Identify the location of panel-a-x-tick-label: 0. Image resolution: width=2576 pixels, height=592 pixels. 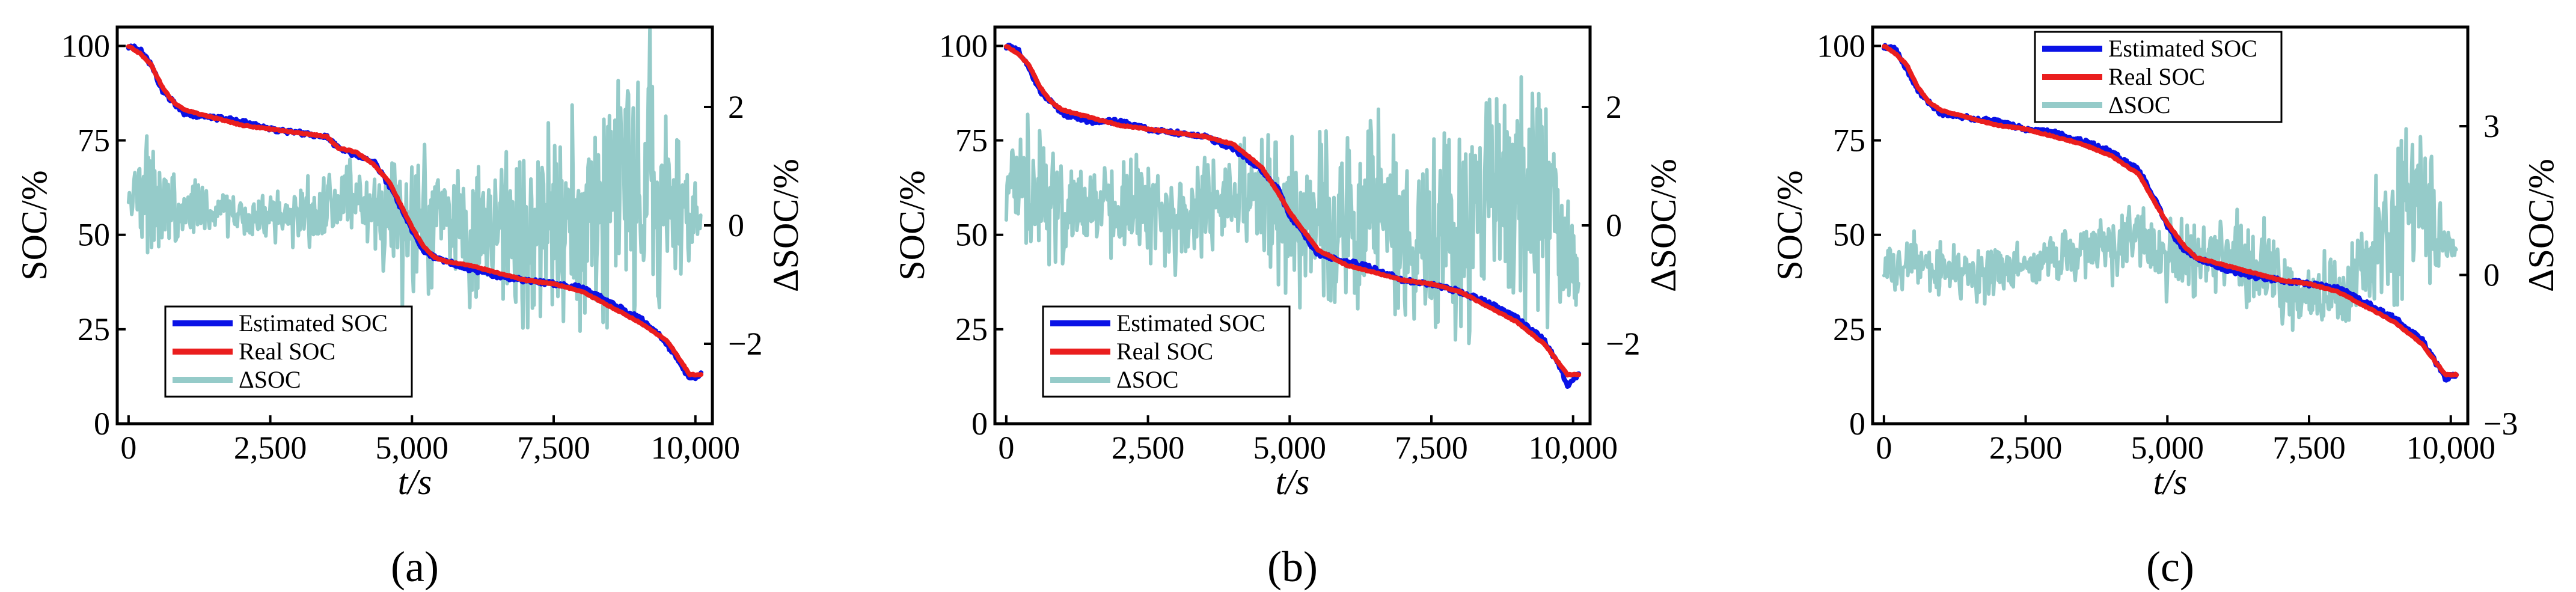
(128, 448).